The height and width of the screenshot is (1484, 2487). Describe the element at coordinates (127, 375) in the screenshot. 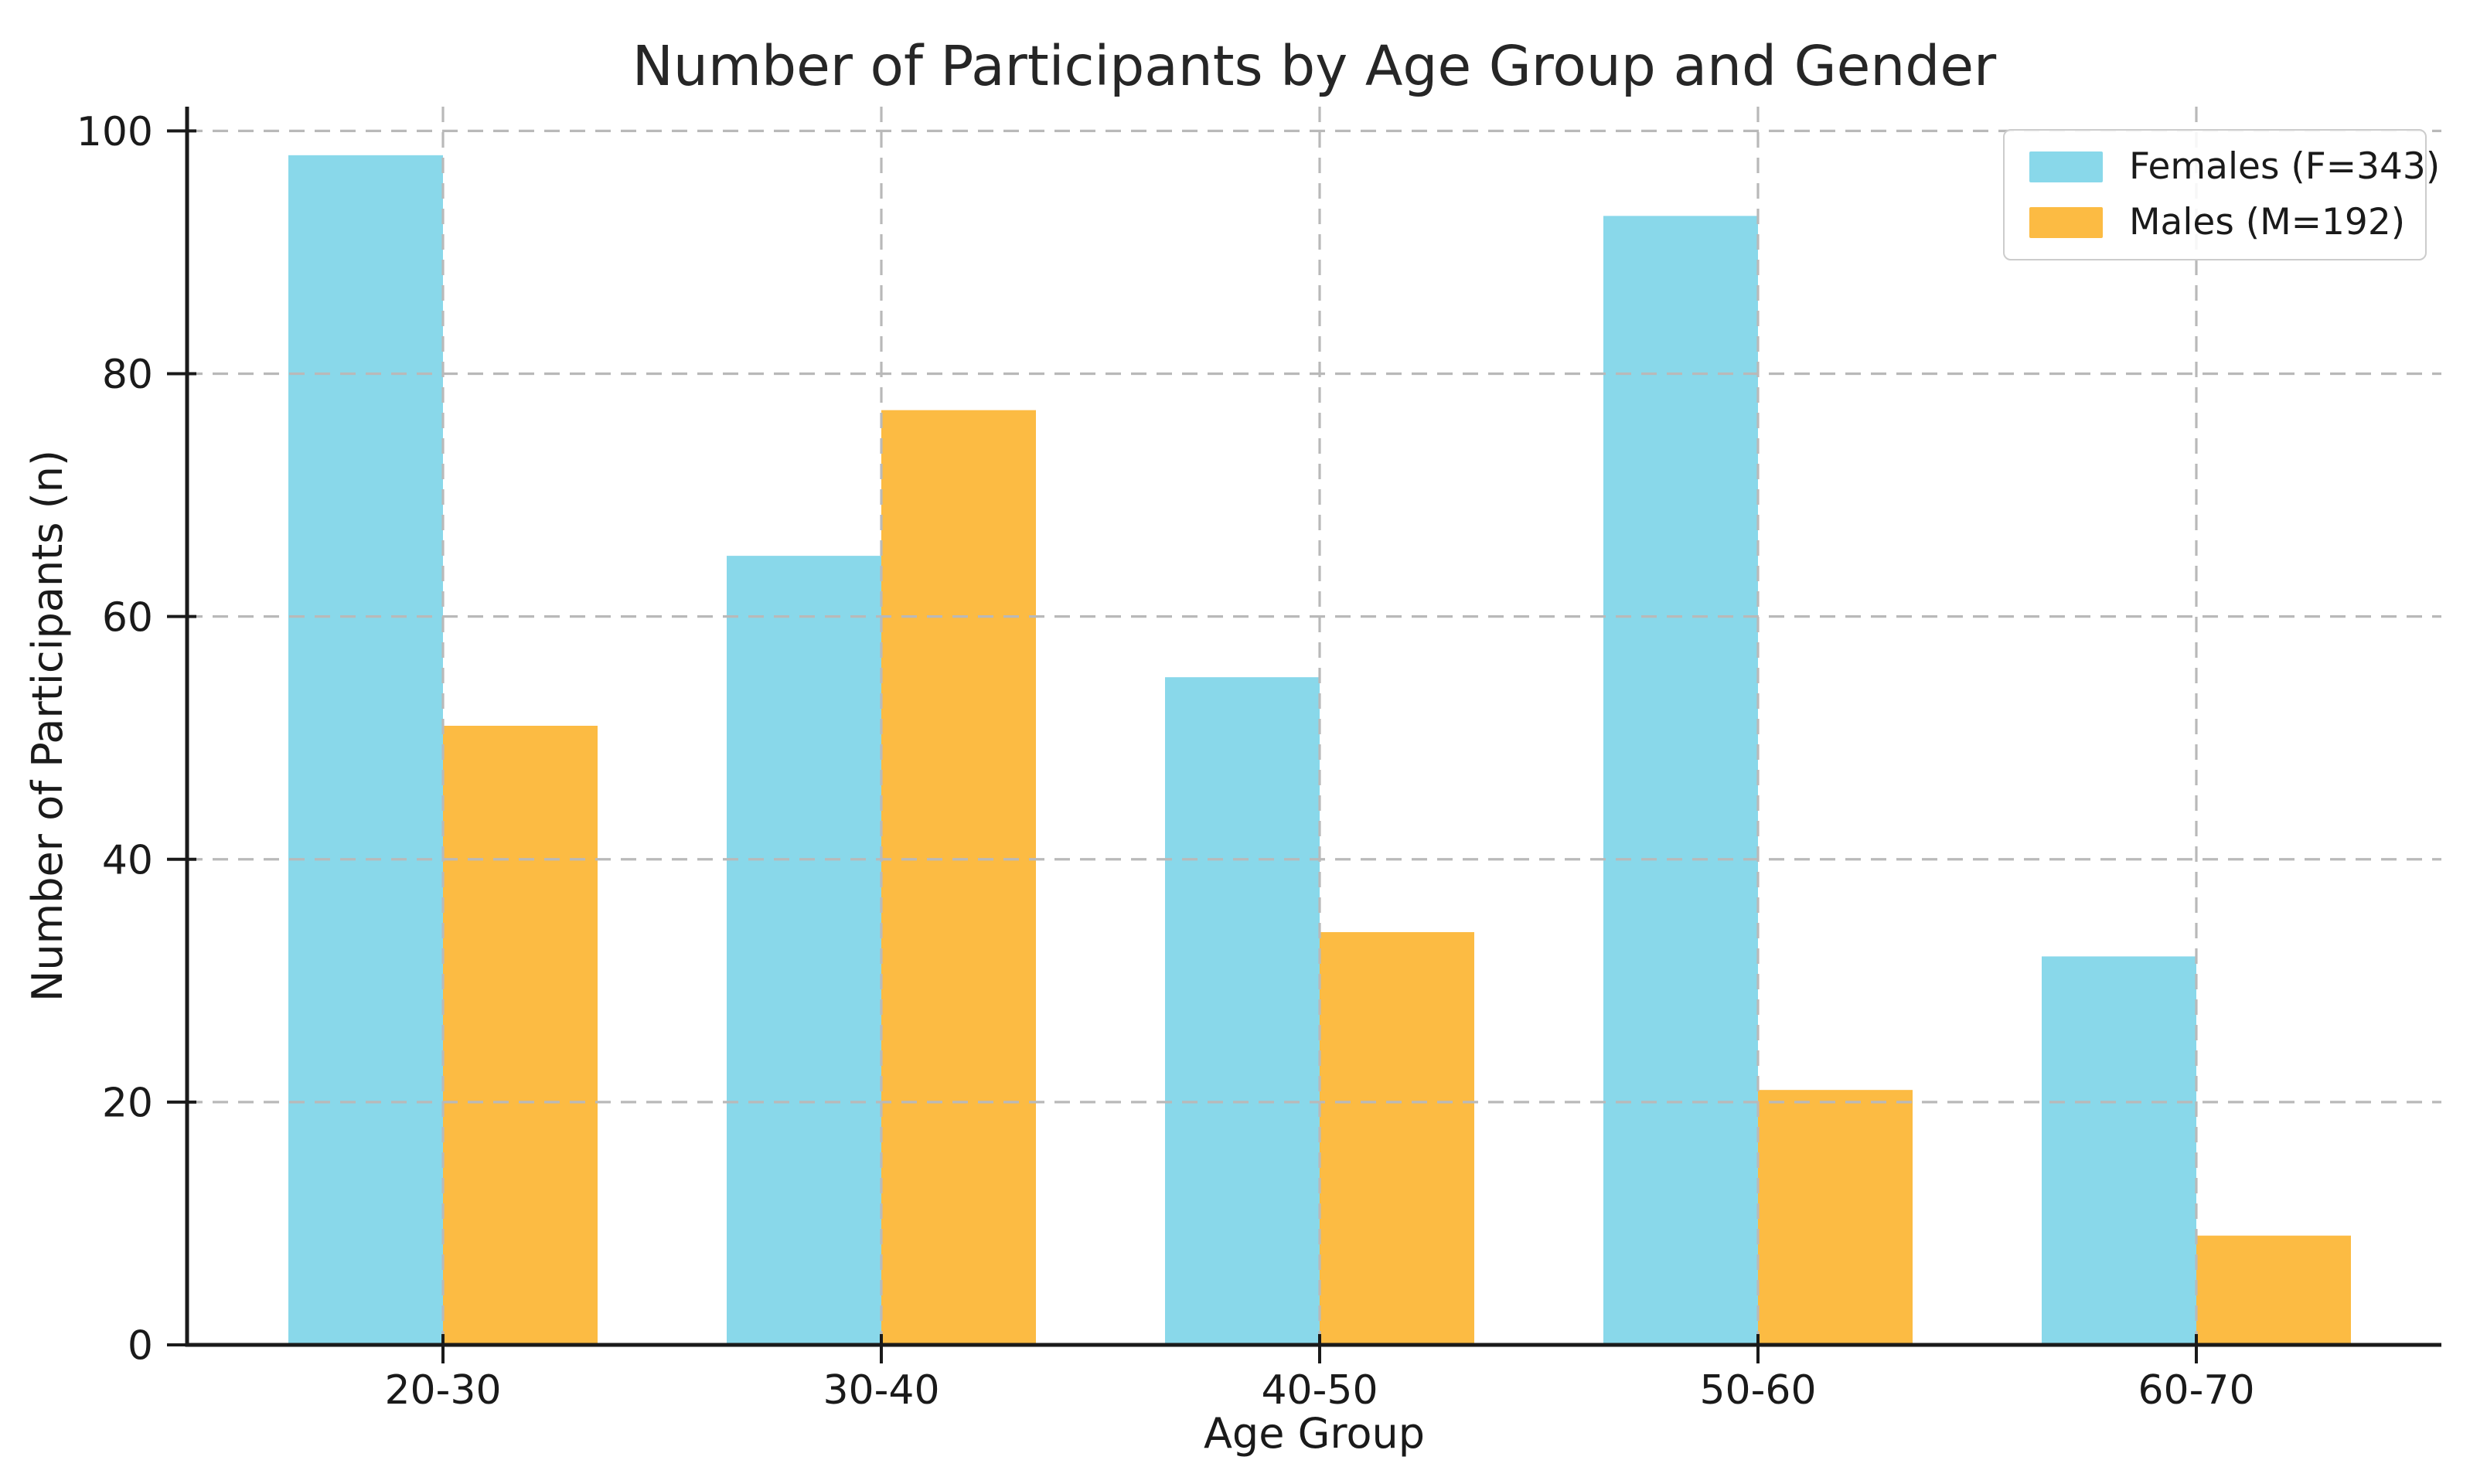

I see `y-tick-label-80: 80` at that location.